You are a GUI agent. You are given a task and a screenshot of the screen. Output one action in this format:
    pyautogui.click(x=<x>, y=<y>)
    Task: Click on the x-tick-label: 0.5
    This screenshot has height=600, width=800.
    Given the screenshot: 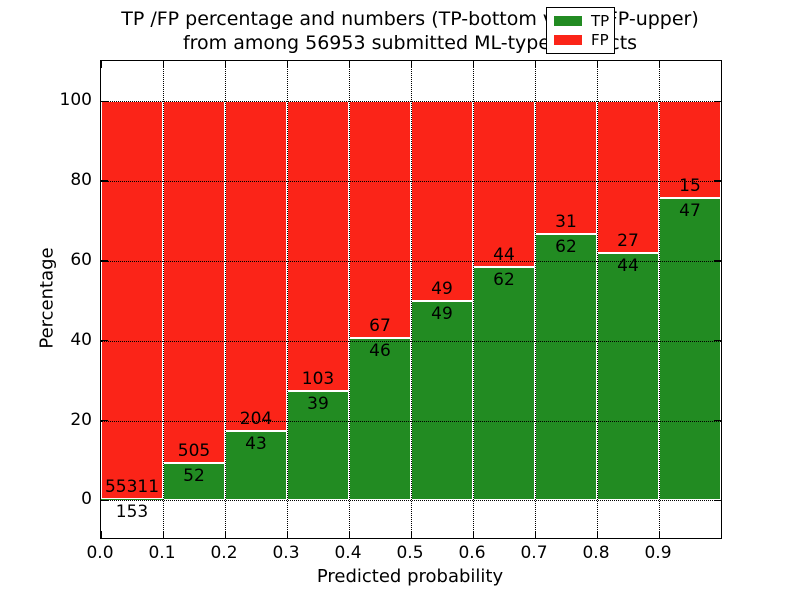 What is the action you would take?
    pyautogui.click(x=410, y=553)
    